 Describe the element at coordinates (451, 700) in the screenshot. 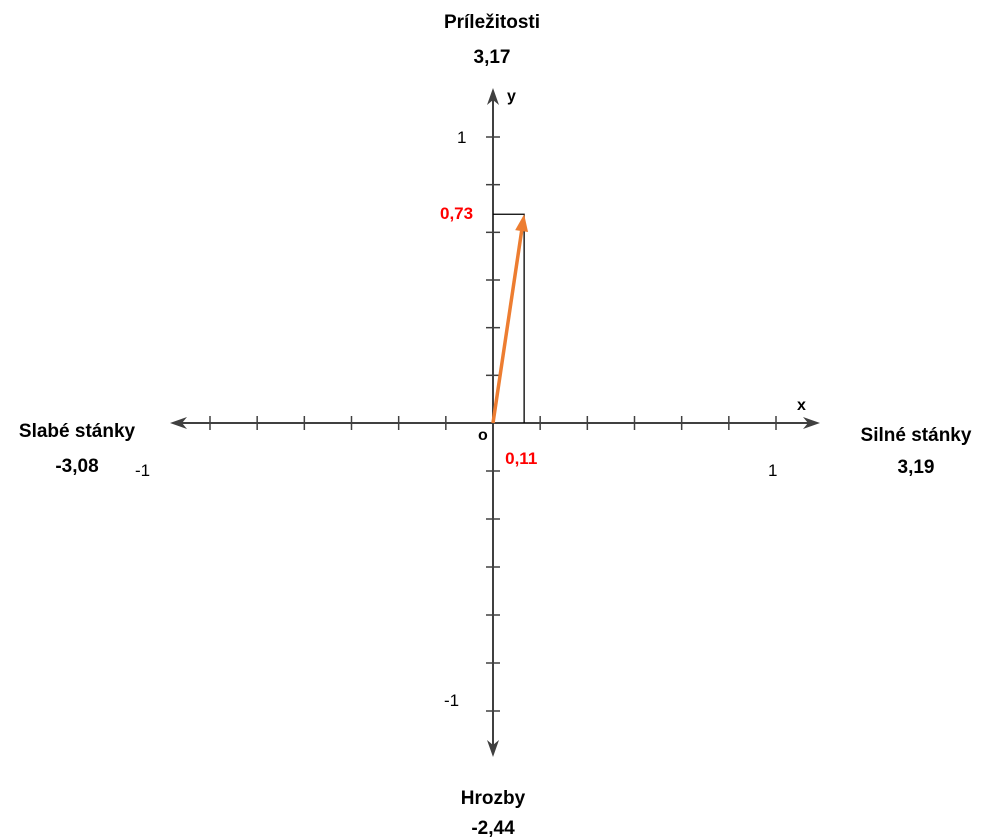

I see `y-tick-label: -1` at that location.